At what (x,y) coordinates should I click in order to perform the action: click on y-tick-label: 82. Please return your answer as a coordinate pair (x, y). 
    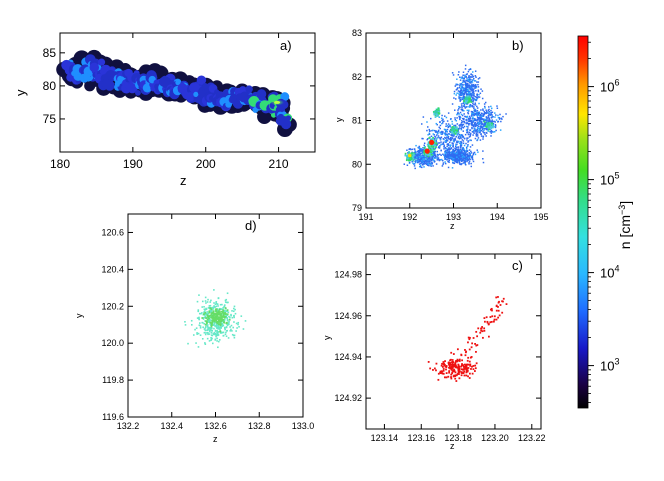
    Looking at the image, I should click on (357, 77).